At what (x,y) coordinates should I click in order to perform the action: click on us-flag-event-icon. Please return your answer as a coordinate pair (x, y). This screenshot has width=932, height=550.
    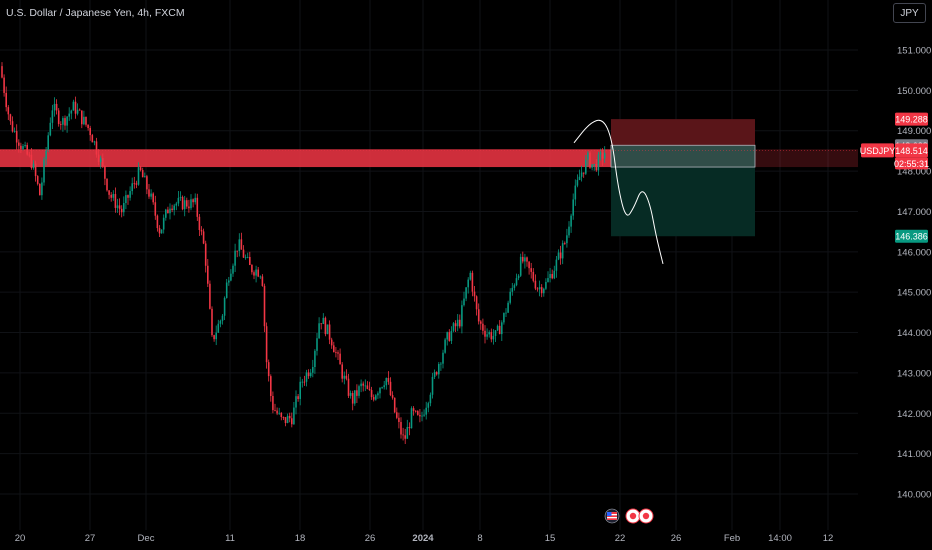
    Looking at the image, I should click on (612, 516).